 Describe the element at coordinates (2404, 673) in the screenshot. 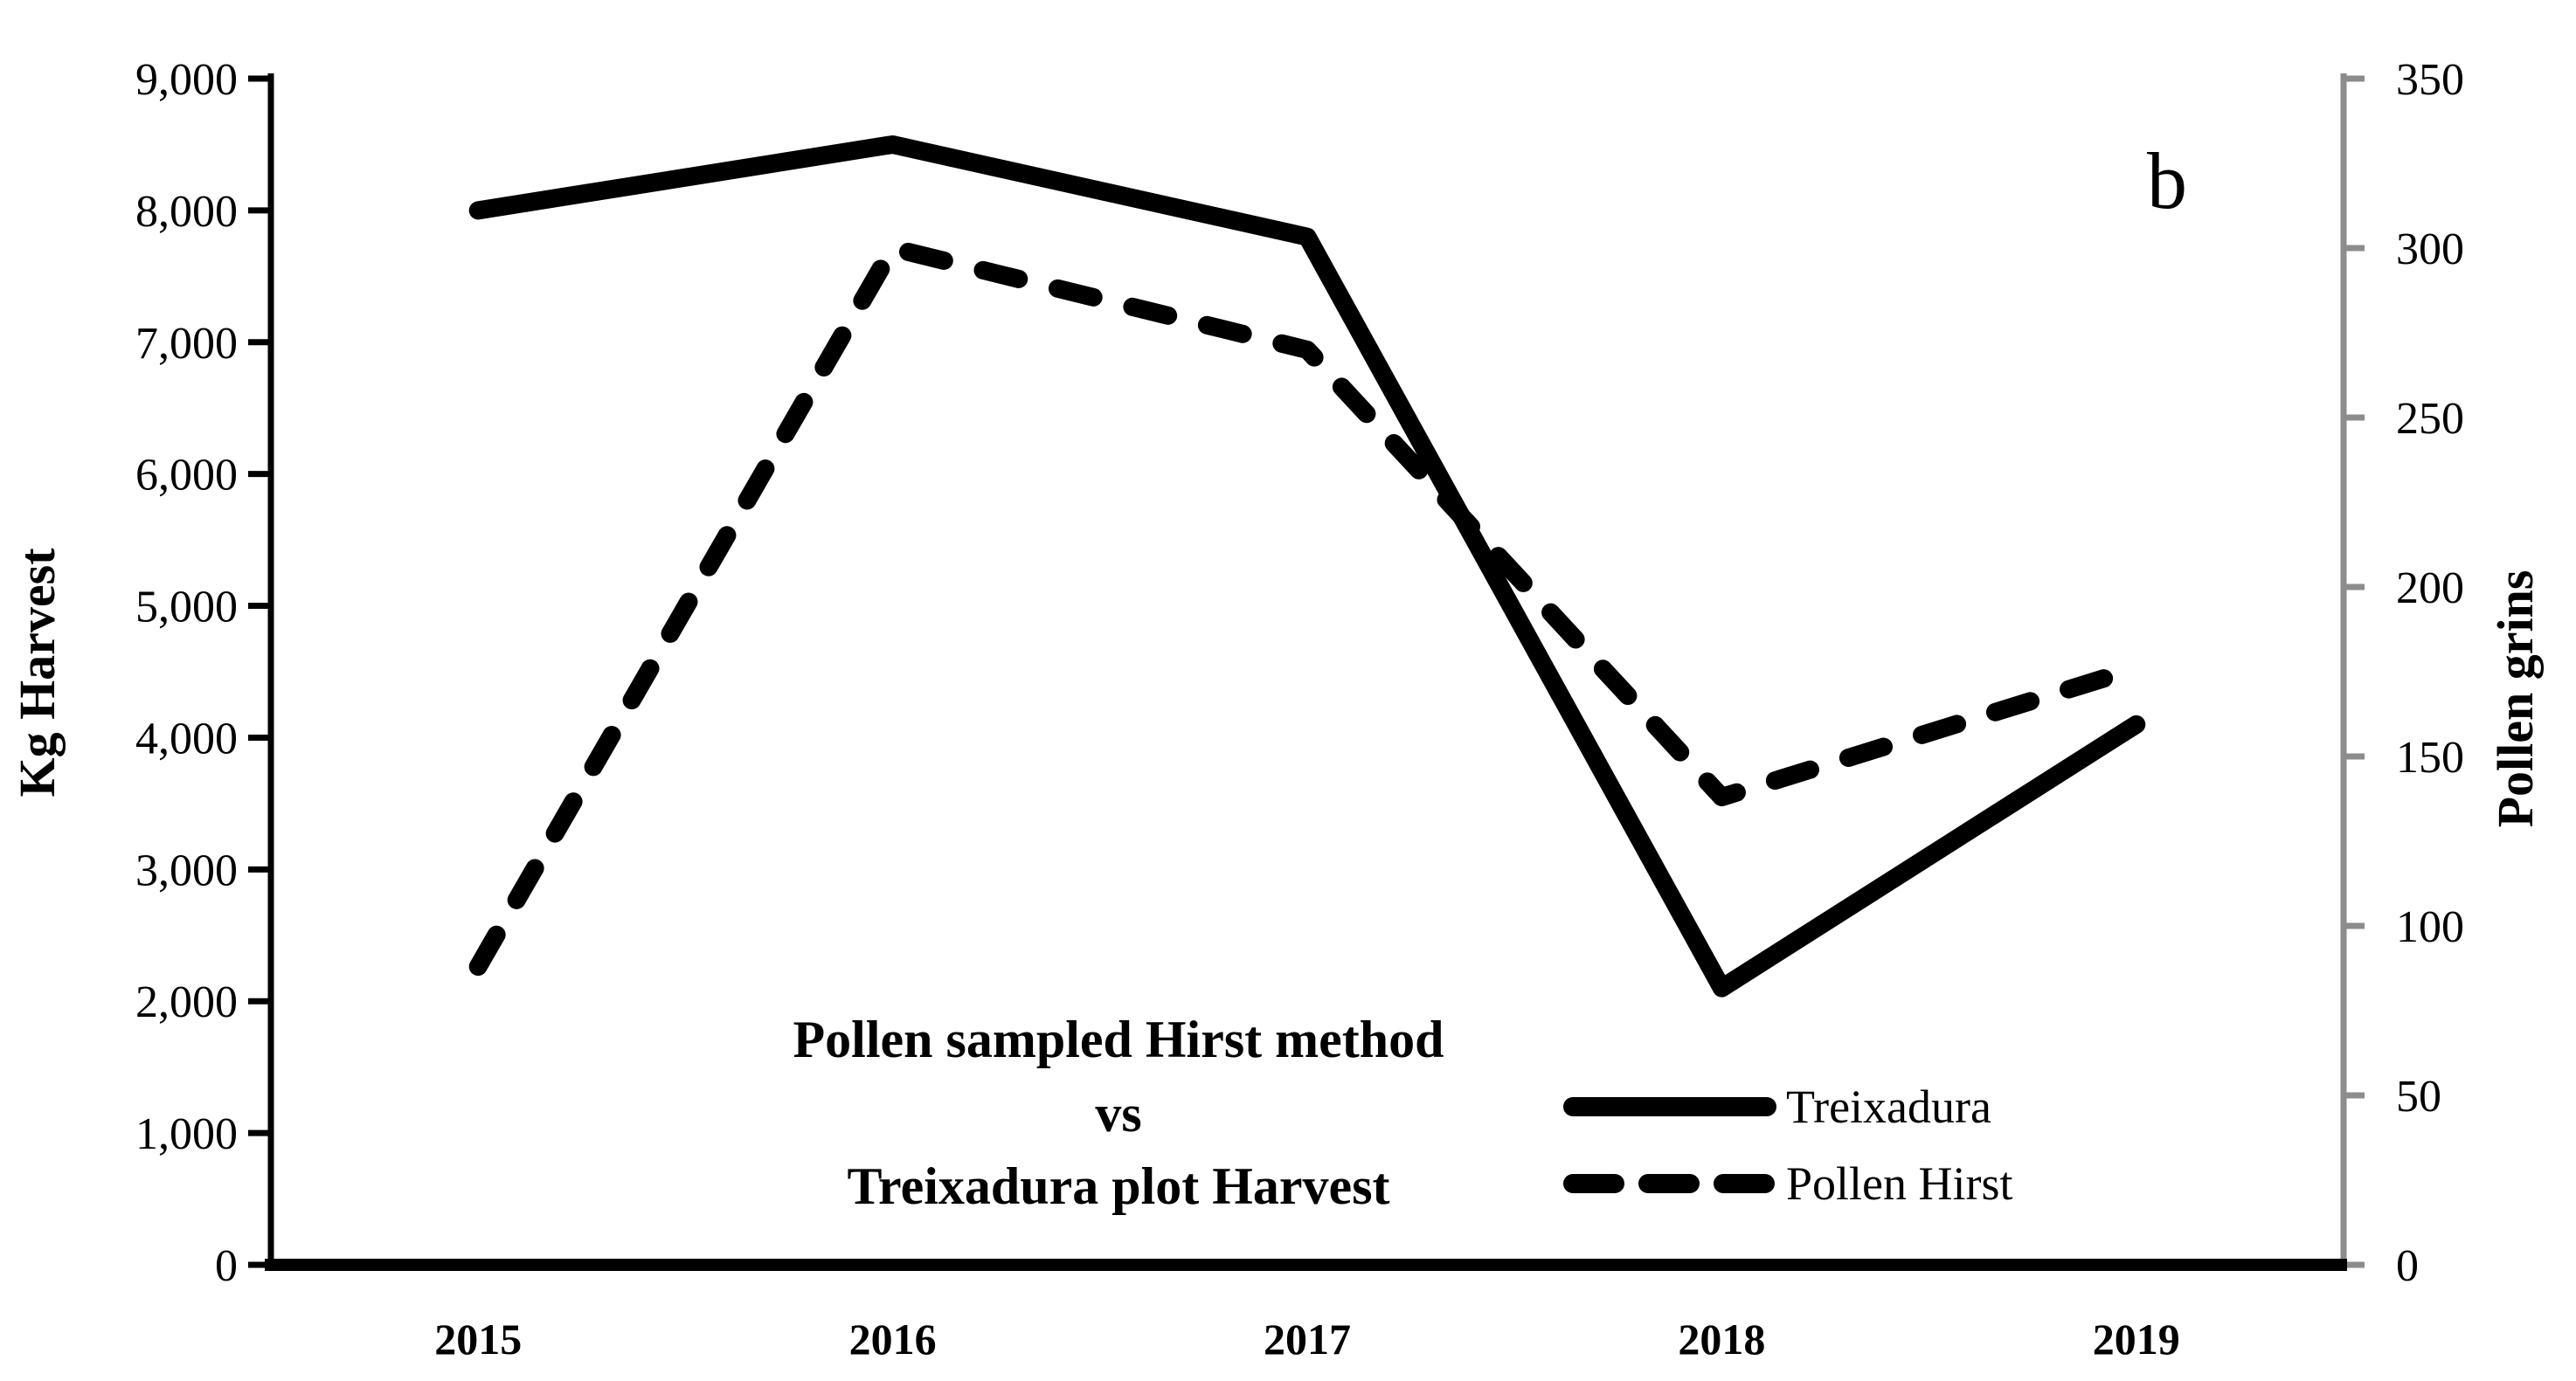

I see `right-axis-ticks: 0 50 100 150 200 250 300 350` at that location.